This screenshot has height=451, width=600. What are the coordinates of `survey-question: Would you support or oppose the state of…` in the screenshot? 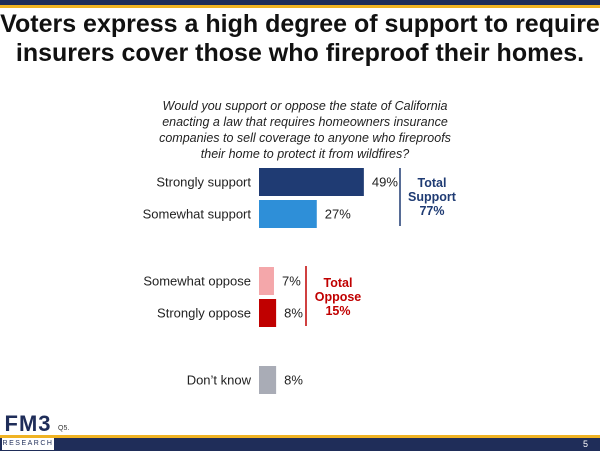 It's located at (305, 130).